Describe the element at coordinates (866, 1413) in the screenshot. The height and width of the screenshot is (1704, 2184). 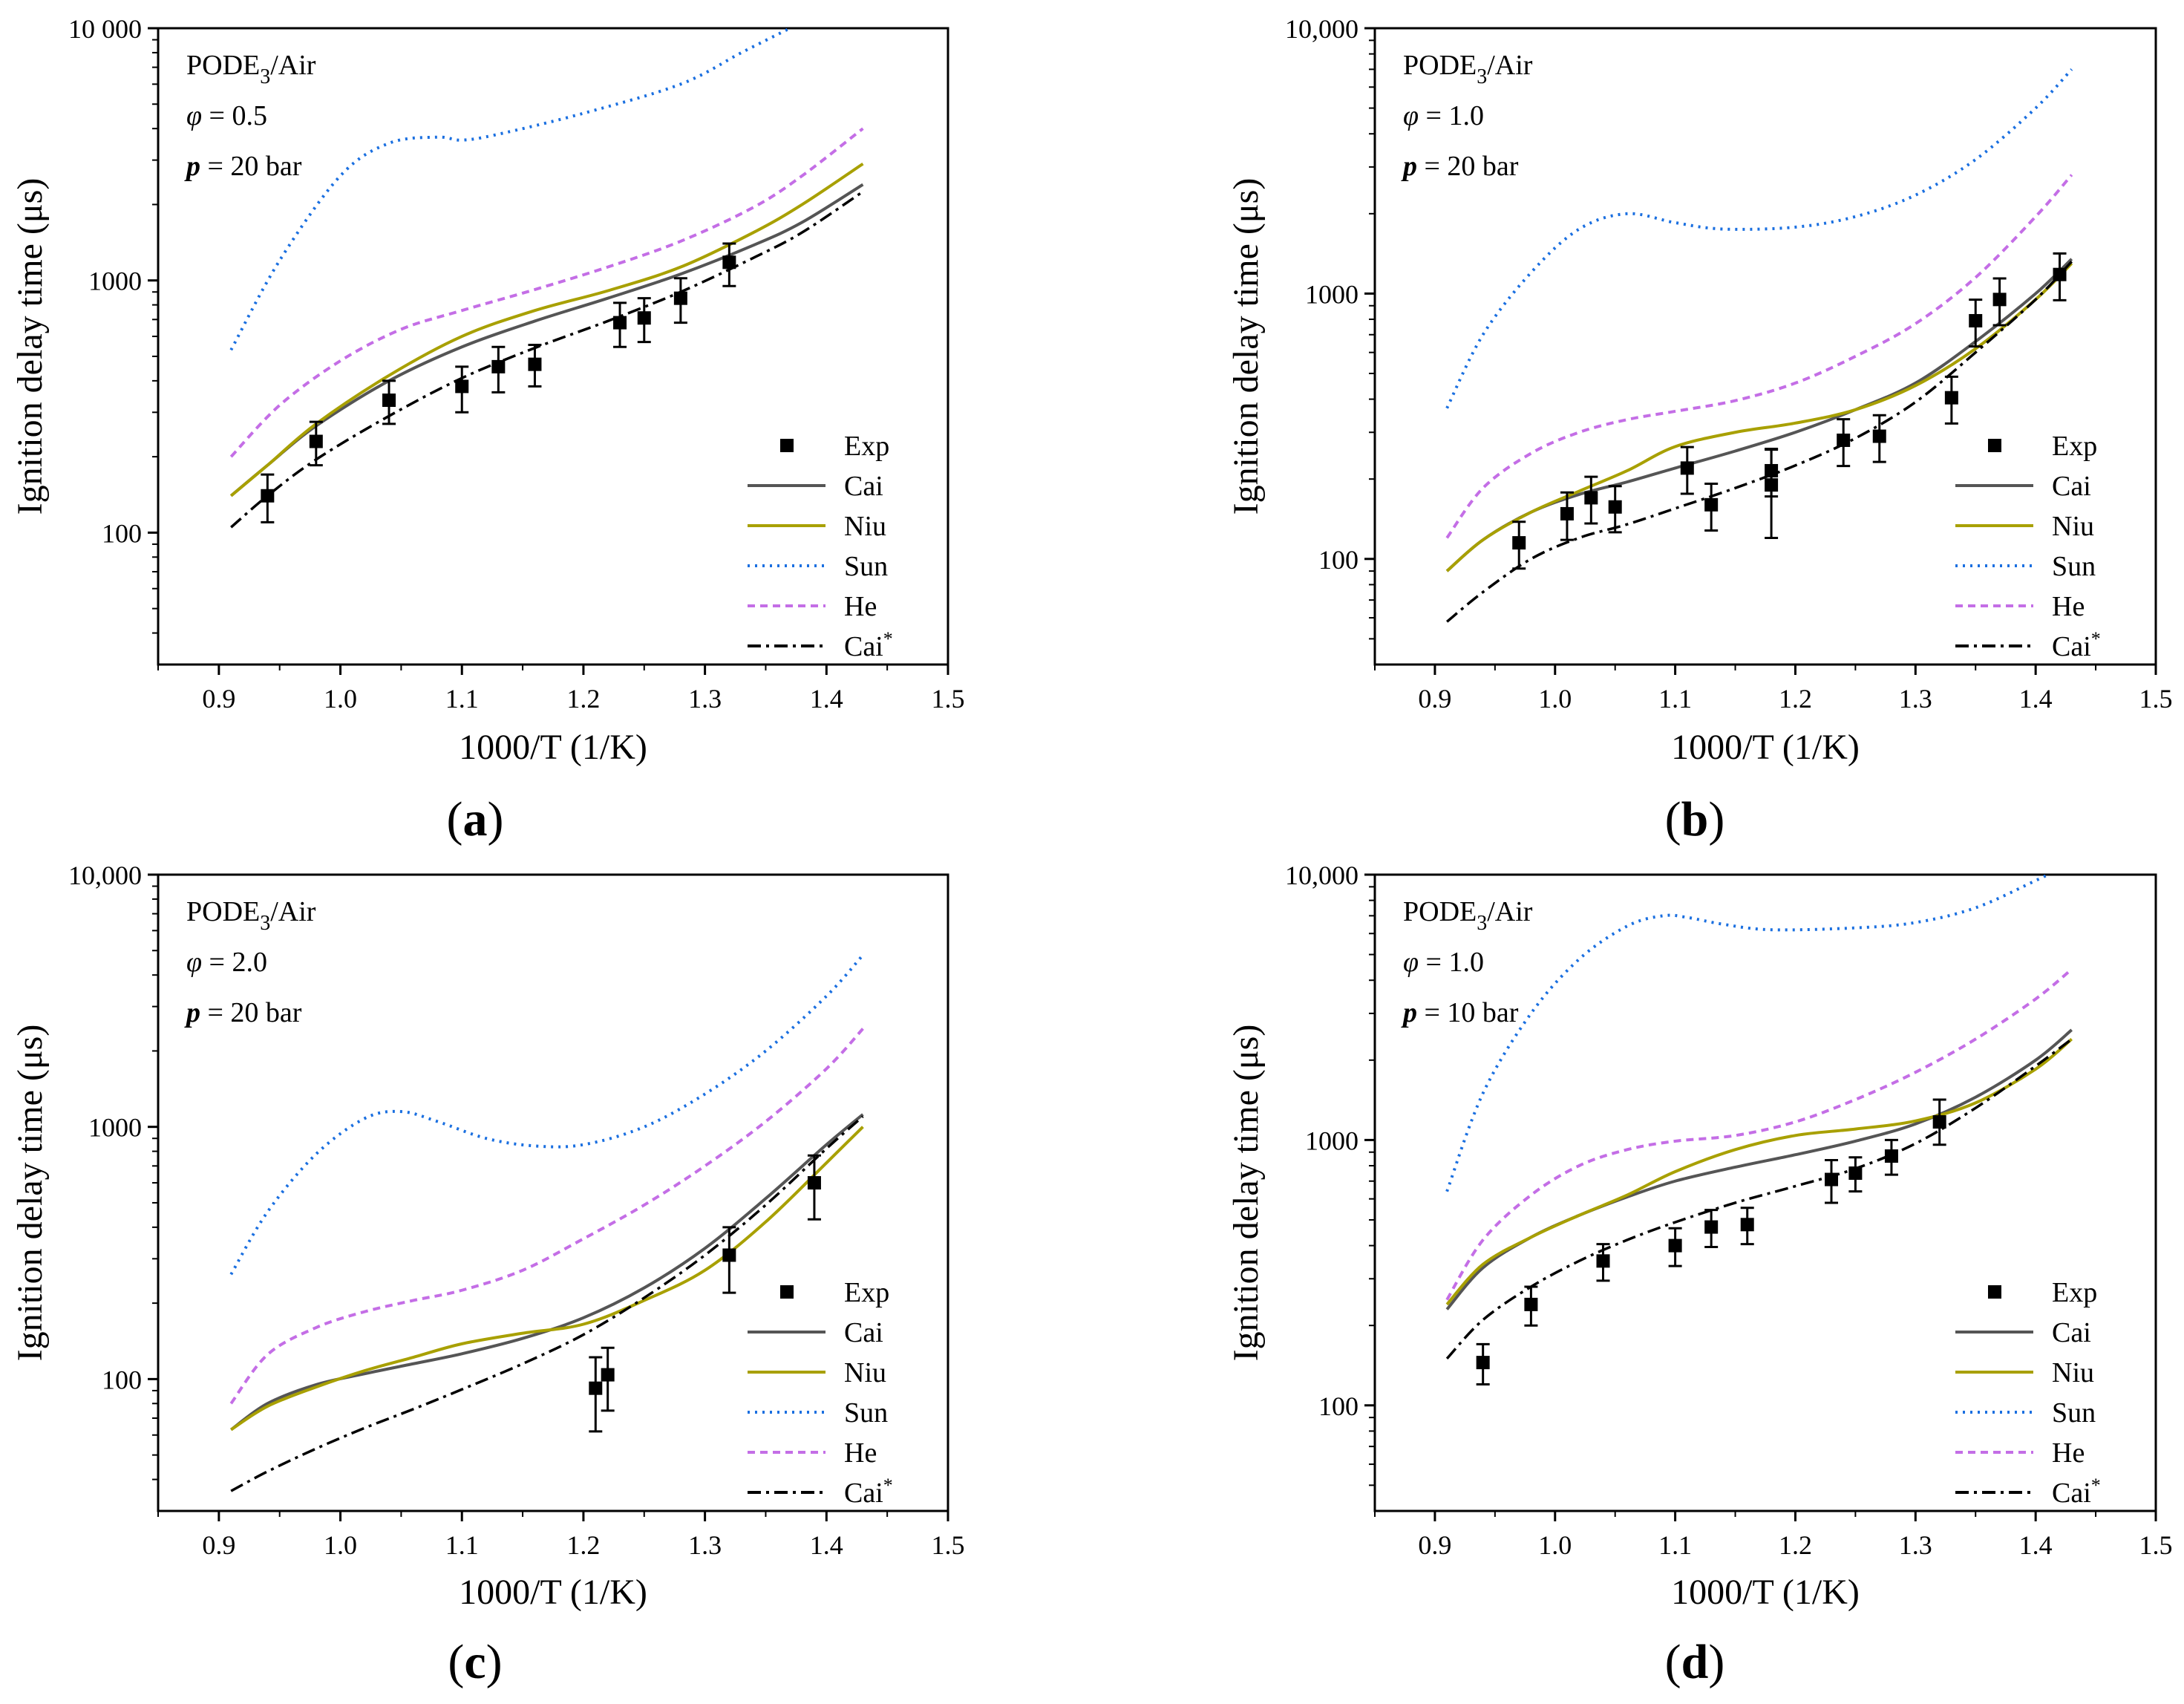
I see `legend-label: Sun` at that location.